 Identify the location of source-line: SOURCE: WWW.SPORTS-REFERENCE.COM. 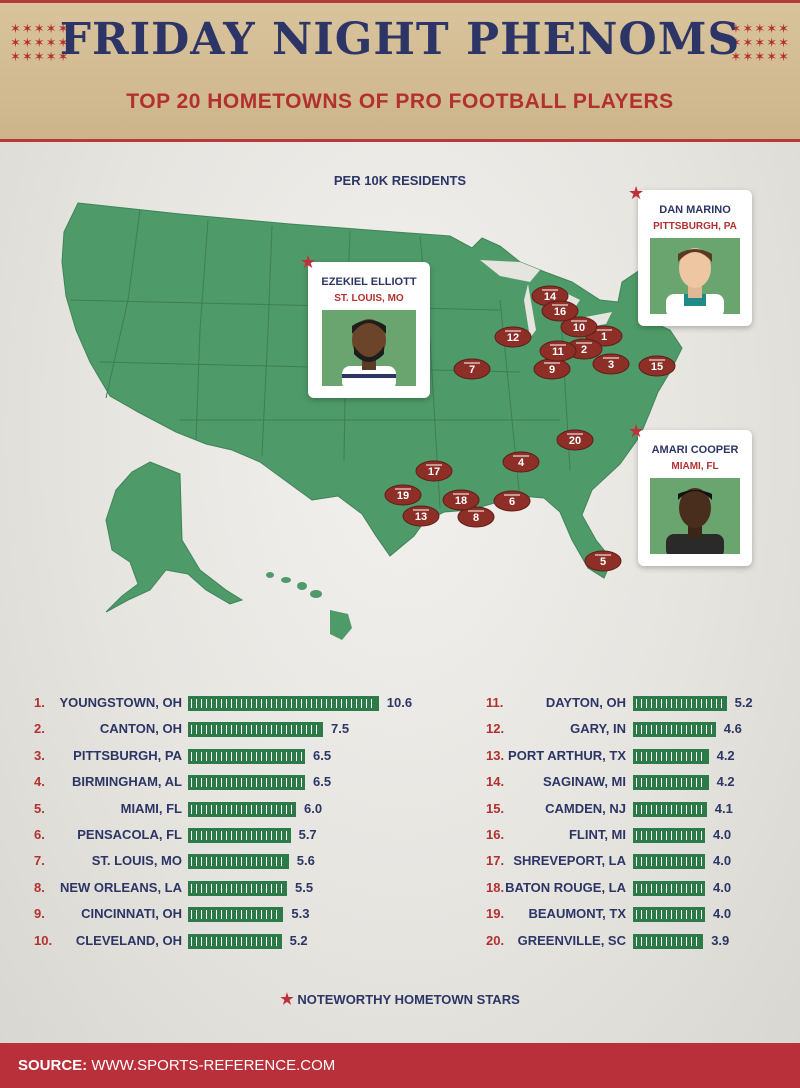
(176, 1065).